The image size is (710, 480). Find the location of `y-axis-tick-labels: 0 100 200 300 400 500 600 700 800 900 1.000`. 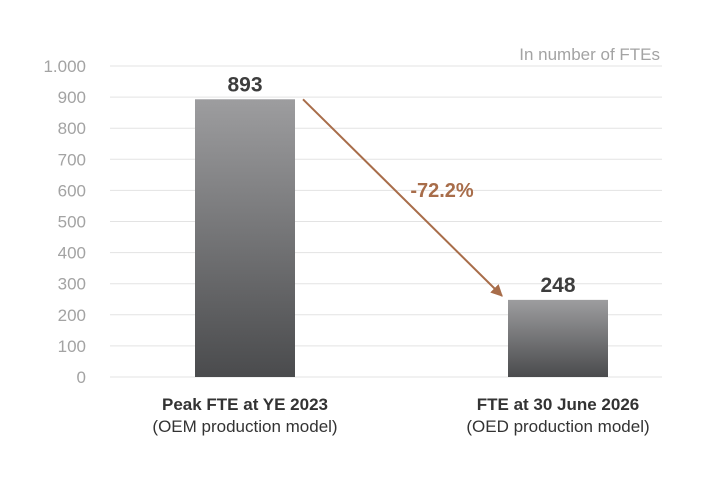

y-axis-tick-labels: 0 100 200 300 400 500 600 700 800 900 1.000 is located at coordinates (64, 222).